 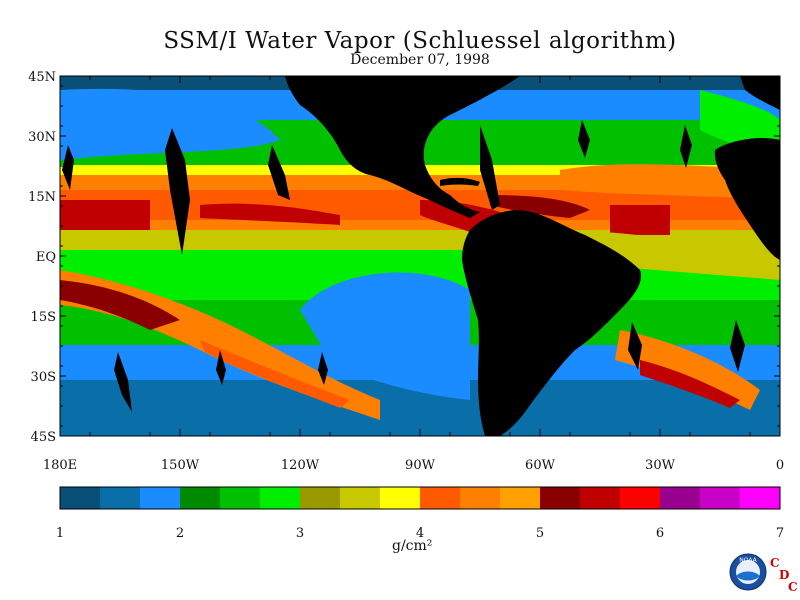 What do you see at coordinates (420, 533) in the screenshot?
I see `colorbar-tick-label: 4` at bounding box center [420, 533].